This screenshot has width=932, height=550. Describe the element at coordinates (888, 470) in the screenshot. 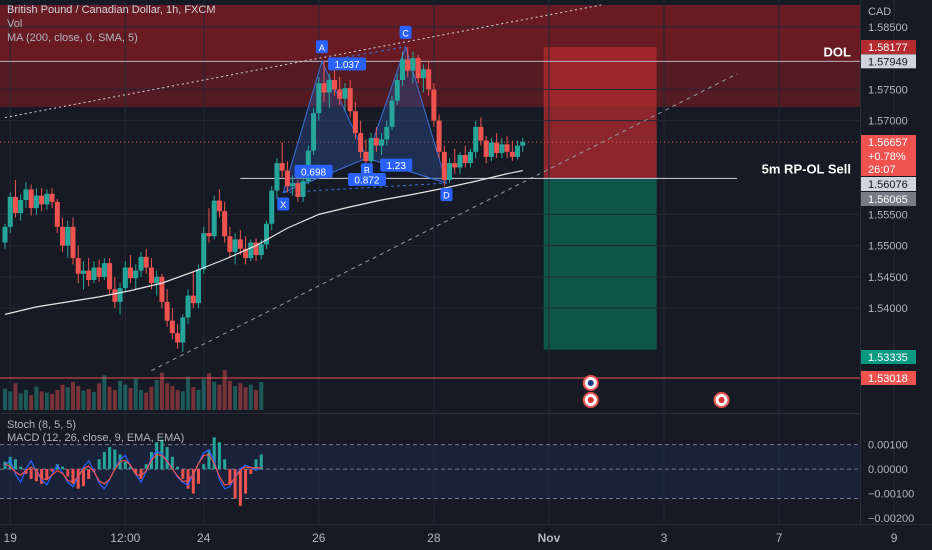

I see `macd-tick-label: 0.00000` at that location.